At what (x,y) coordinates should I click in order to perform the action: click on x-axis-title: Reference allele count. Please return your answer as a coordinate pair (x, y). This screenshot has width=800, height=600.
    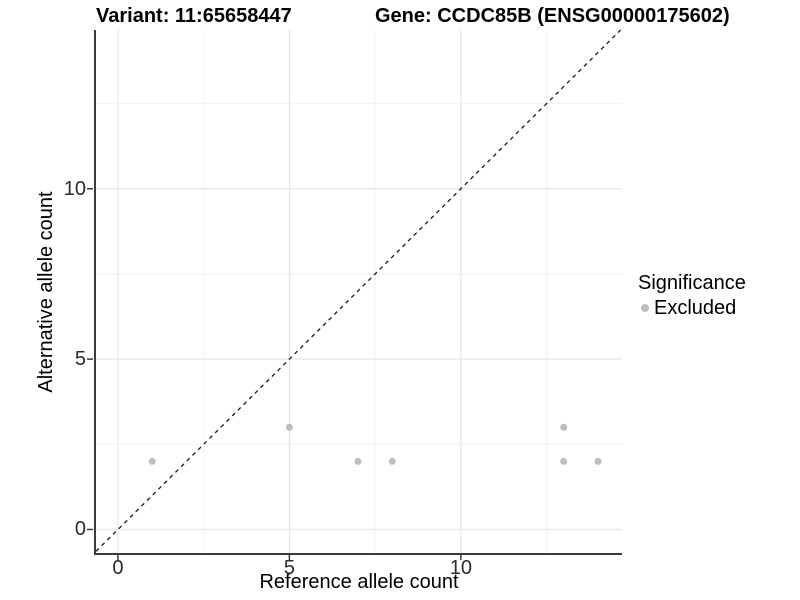
    Looking at the image, I should click on (359, 582).